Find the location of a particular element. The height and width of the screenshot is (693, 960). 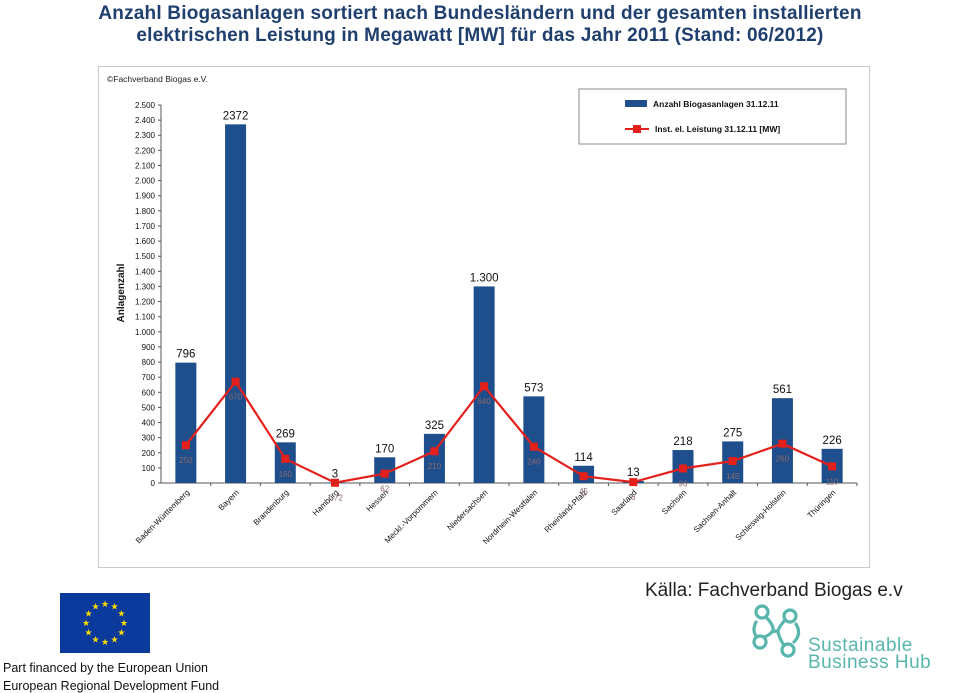

x-category-label: Schleswig-Holstein is located at coordinates (761, 515).